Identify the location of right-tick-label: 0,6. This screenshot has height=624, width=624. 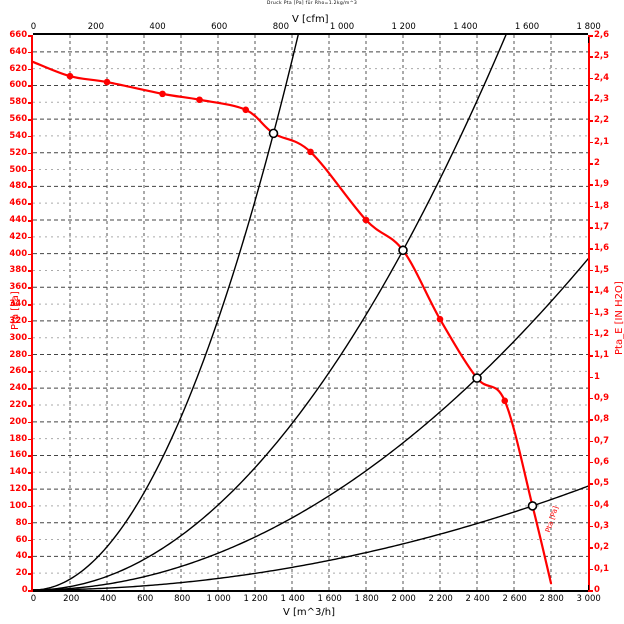
(602, 461).